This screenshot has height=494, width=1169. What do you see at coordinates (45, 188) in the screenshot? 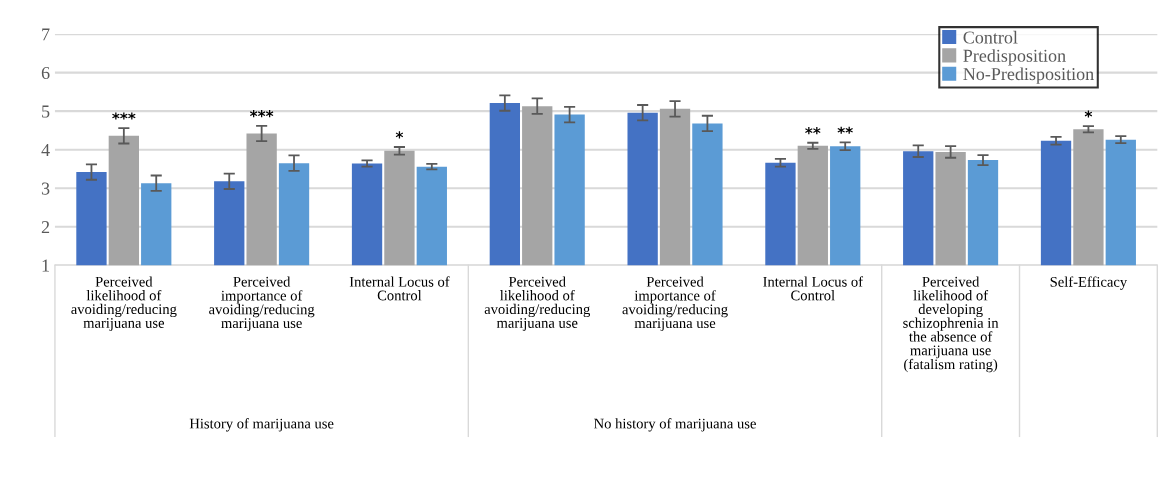
I see `y-tick-label: 3` at bounding box center [45, 188].